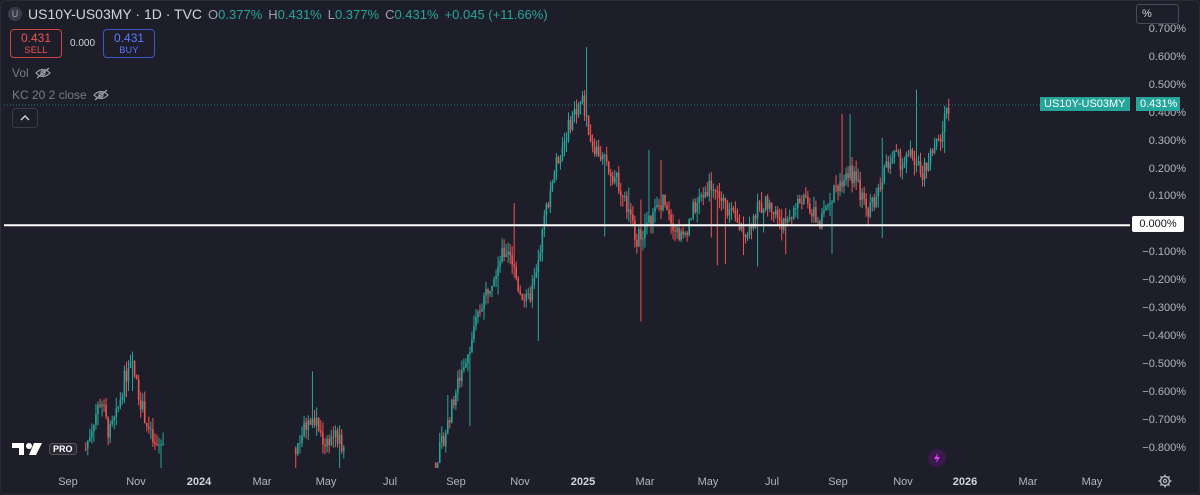  Describe the element at coordinates (25, 118) in the screenshot. I see `collapse-legend-button` at that location.